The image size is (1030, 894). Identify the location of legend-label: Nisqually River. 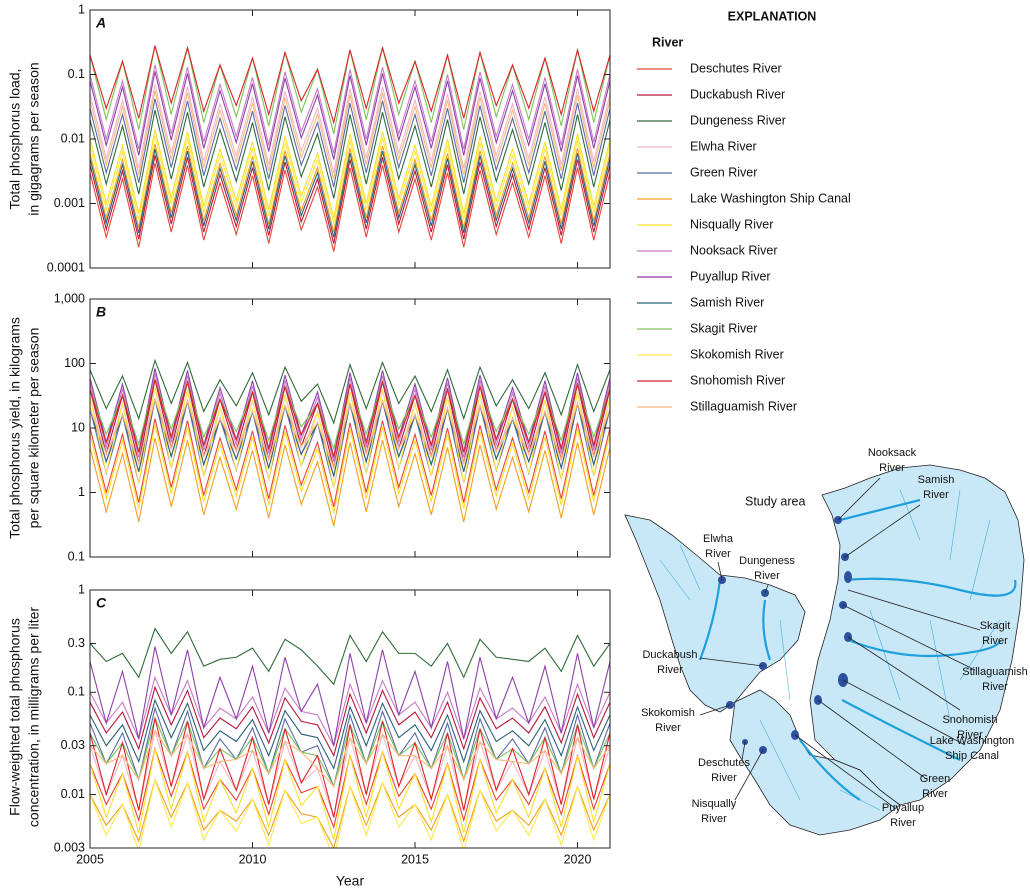
(731, 224).